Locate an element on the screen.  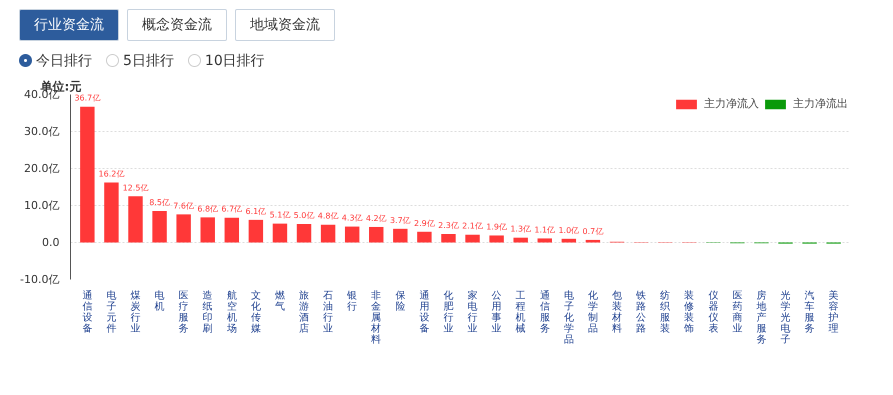
x-tick-label: 燃气 is located at coordinates (279, 301).